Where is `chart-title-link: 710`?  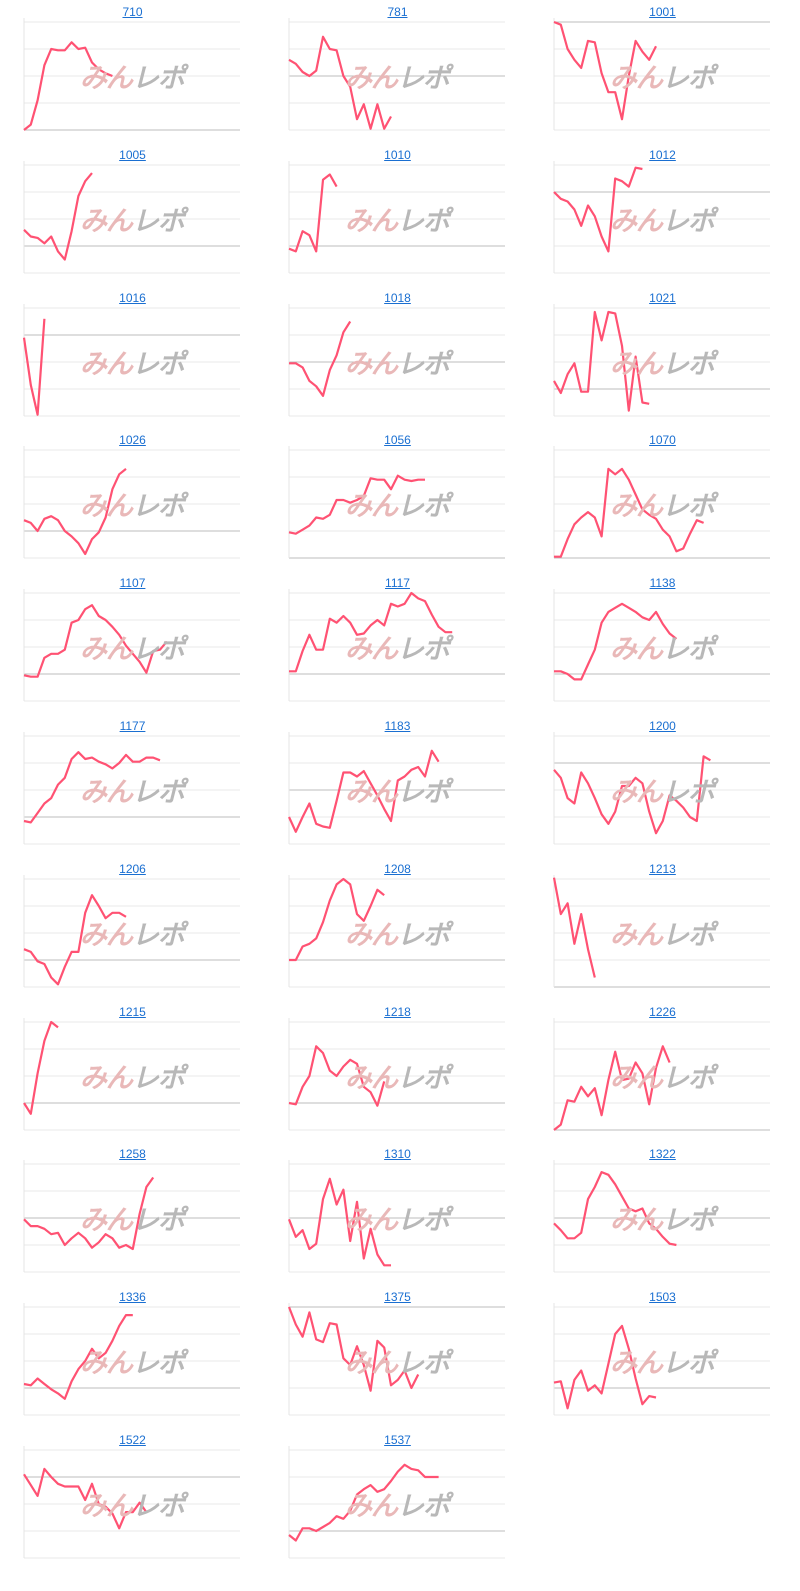
chart-title-link: 710 is located at coordinates (132, 12).